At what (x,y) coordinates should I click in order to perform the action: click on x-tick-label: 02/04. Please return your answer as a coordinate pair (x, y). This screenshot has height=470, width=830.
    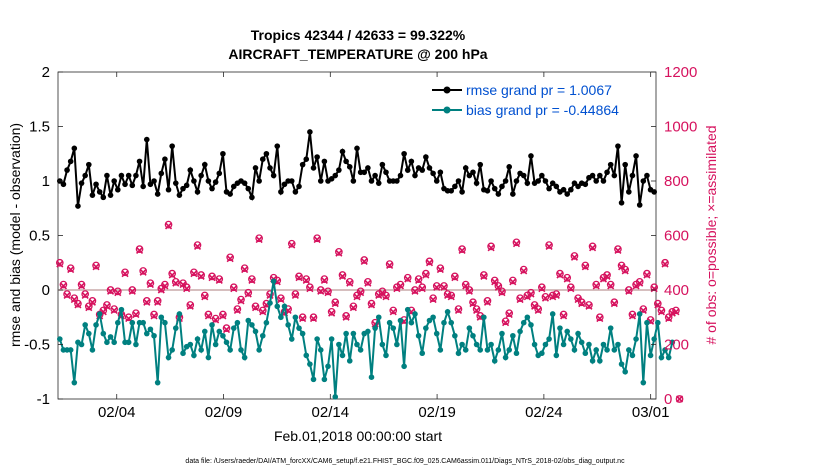
    Looking at the image, I should click on (117, 412).